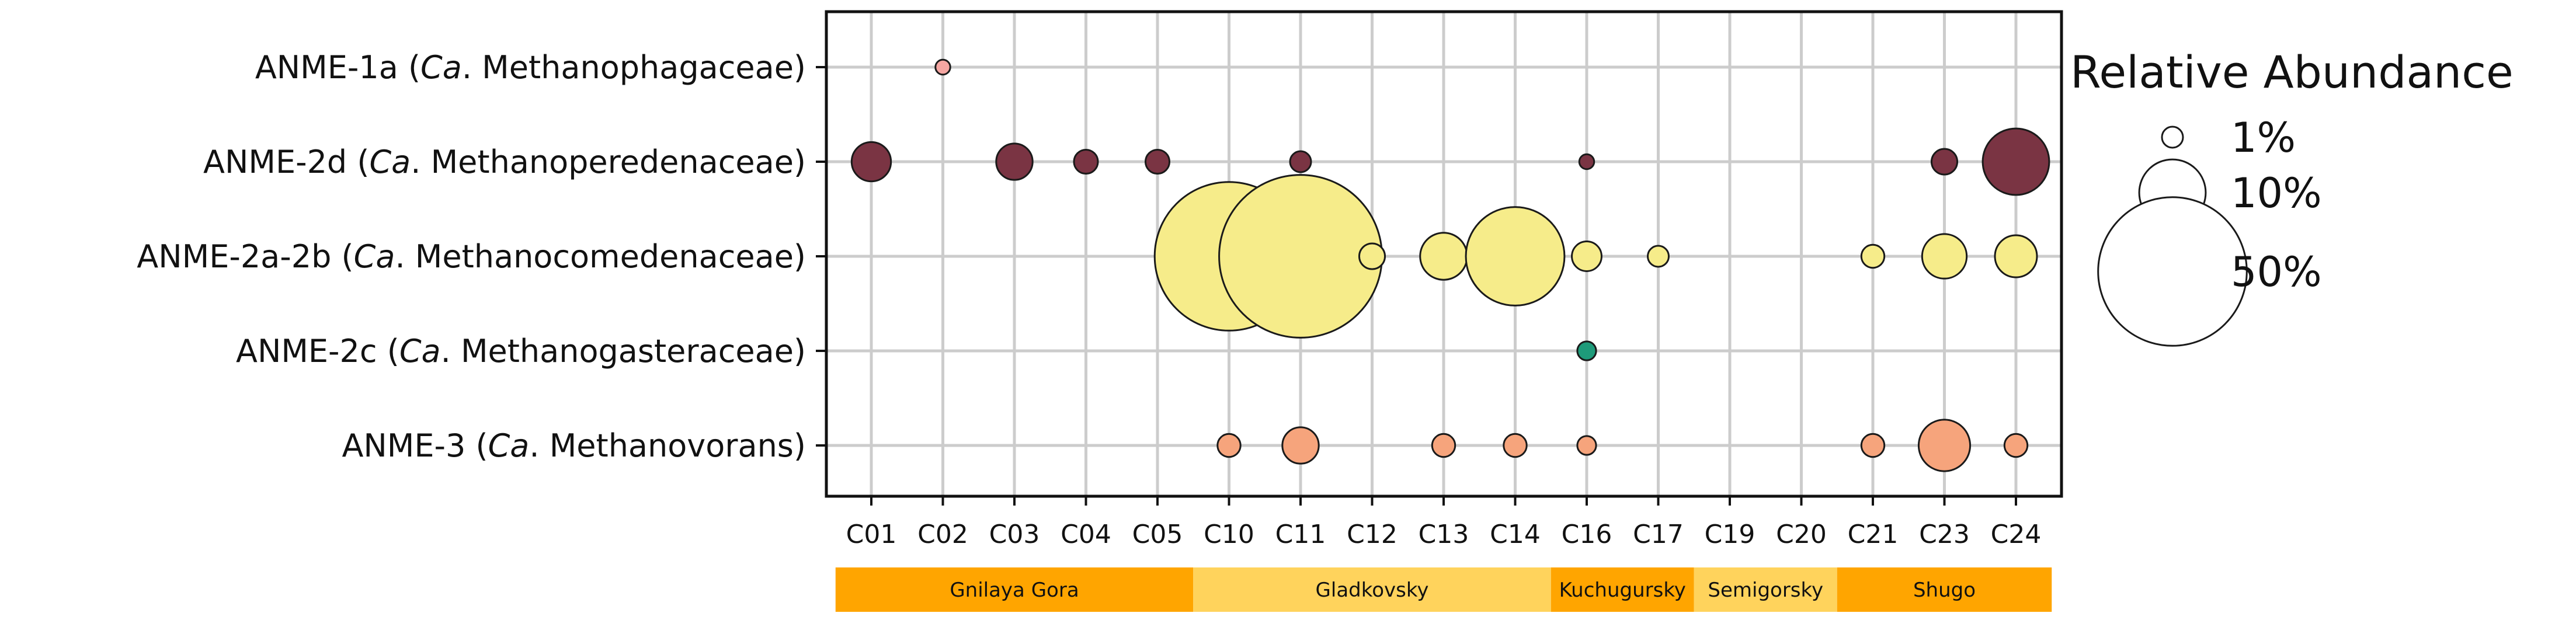 This screenshot has width=2576, height=627. Describe the element at coordinates (667, 445) in the screenshot. I see `y-axis-label-part: . Methanovorans)` at that location.